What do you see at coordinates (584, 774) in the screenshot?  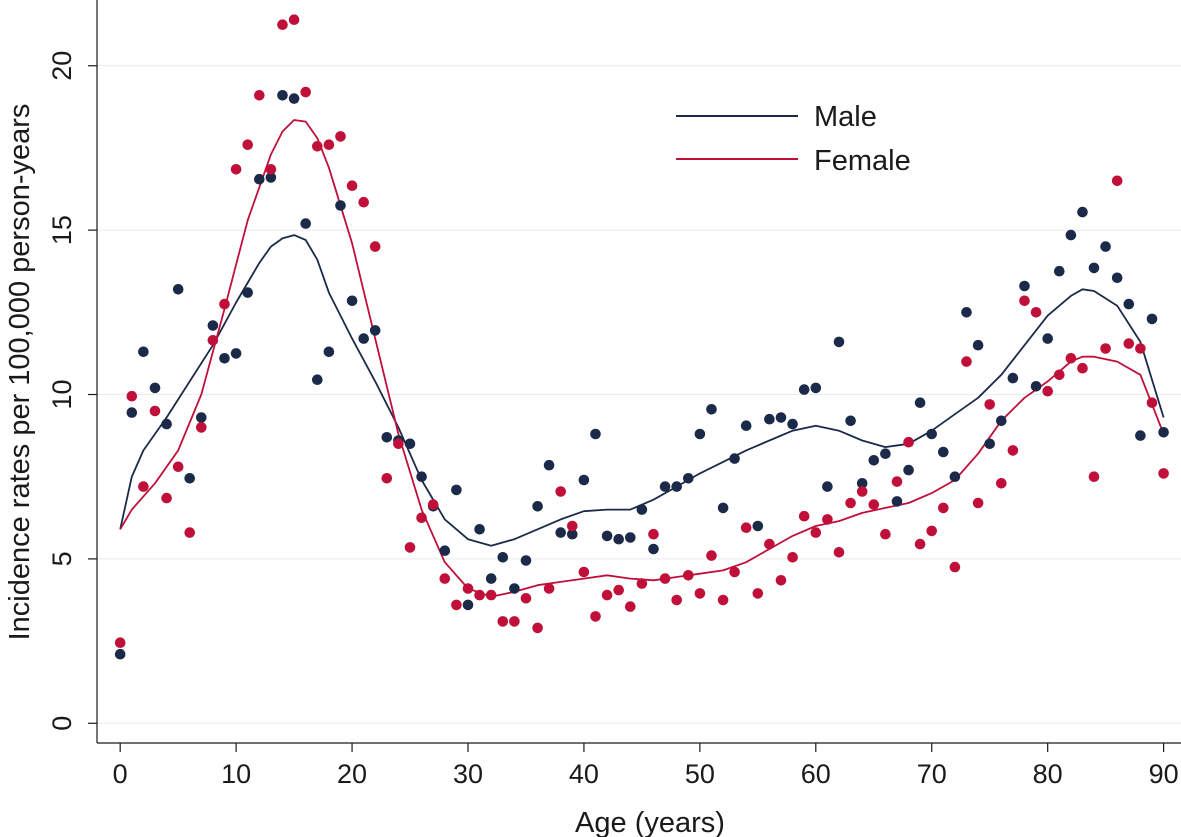 I see `x-tick-label-40: 40` at bounding box center [584, 774].